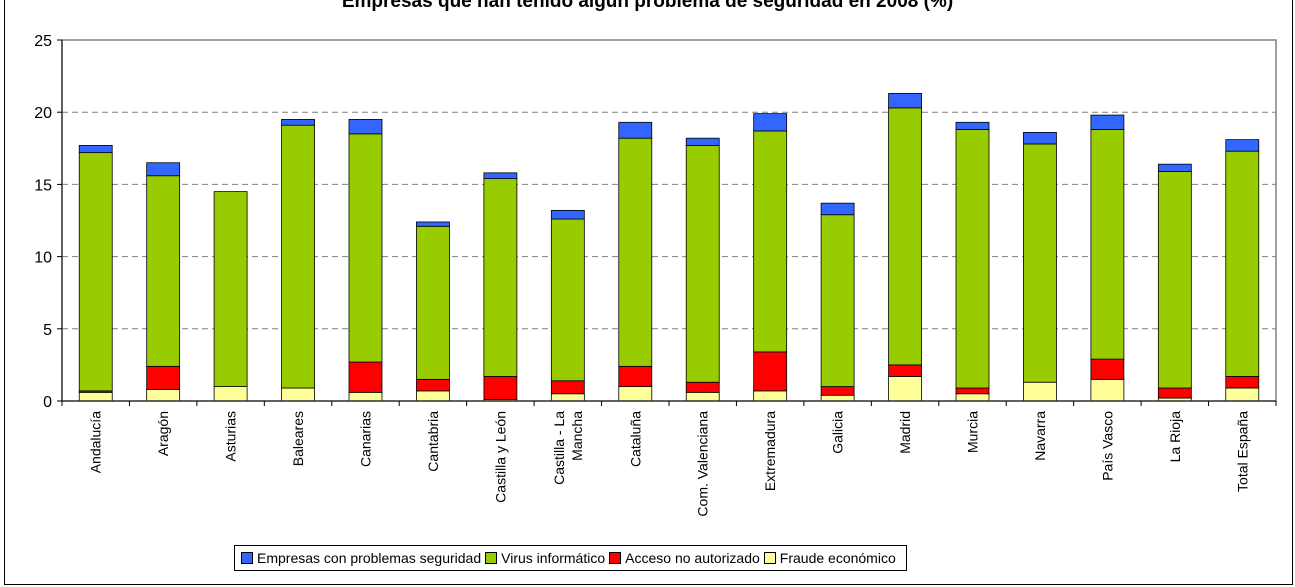 The width and height of the screenshot is (1295, 587). What do you see at coordinates (1175, 437) in the screenshot?
I see `x-tick-label: La Rioja` at bounding box center [1175, 437].